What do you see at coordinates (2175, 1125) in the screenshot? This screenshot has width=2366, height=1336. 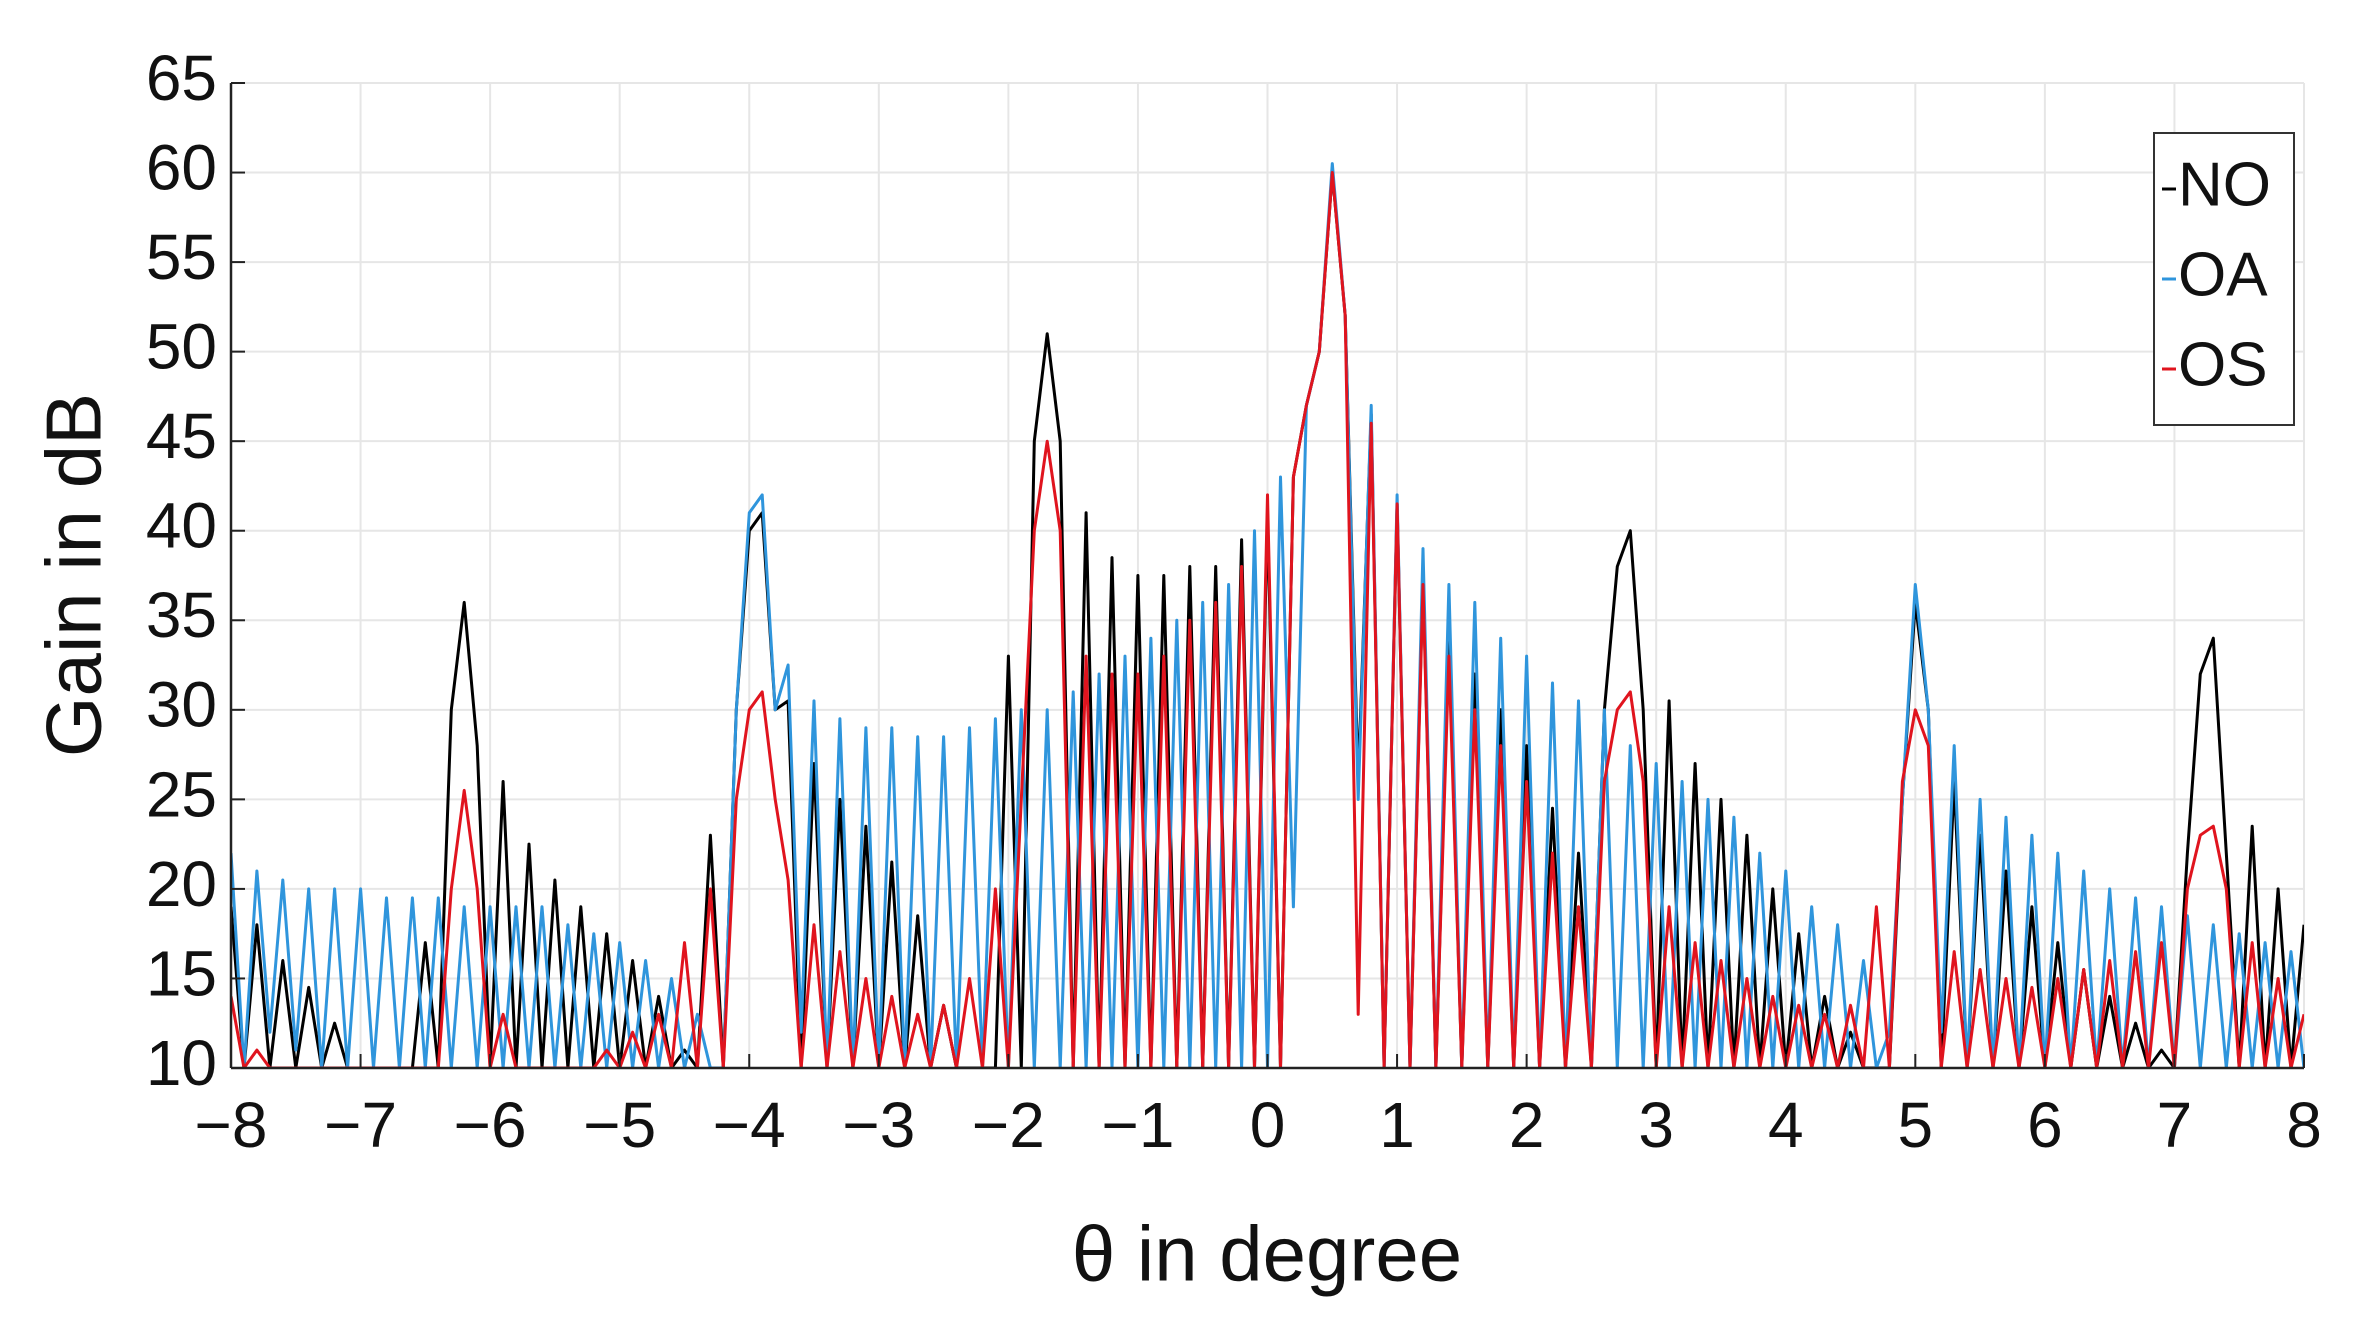 I see `x-tick-label: 7` at bounding box center [2175, 1125].